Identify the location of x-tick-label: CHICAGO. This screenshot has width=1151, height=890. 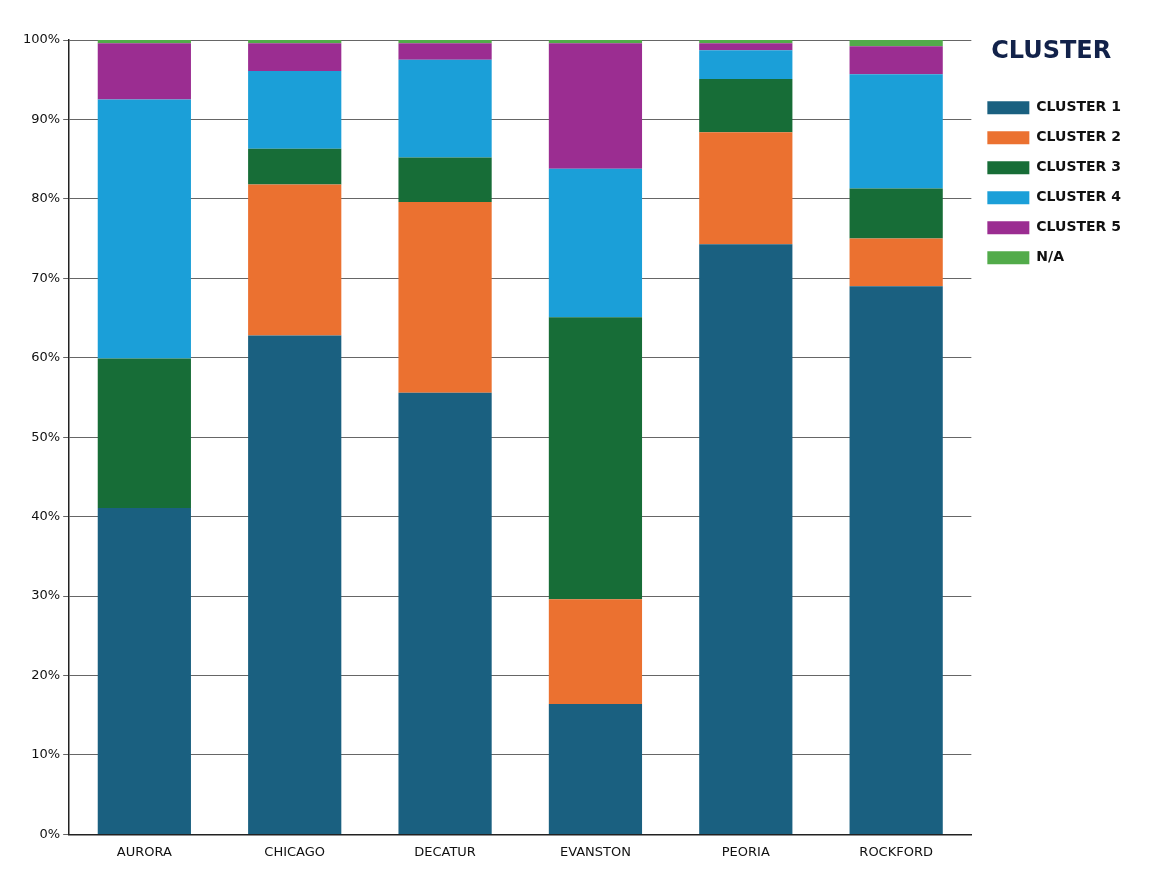
(295, 851).